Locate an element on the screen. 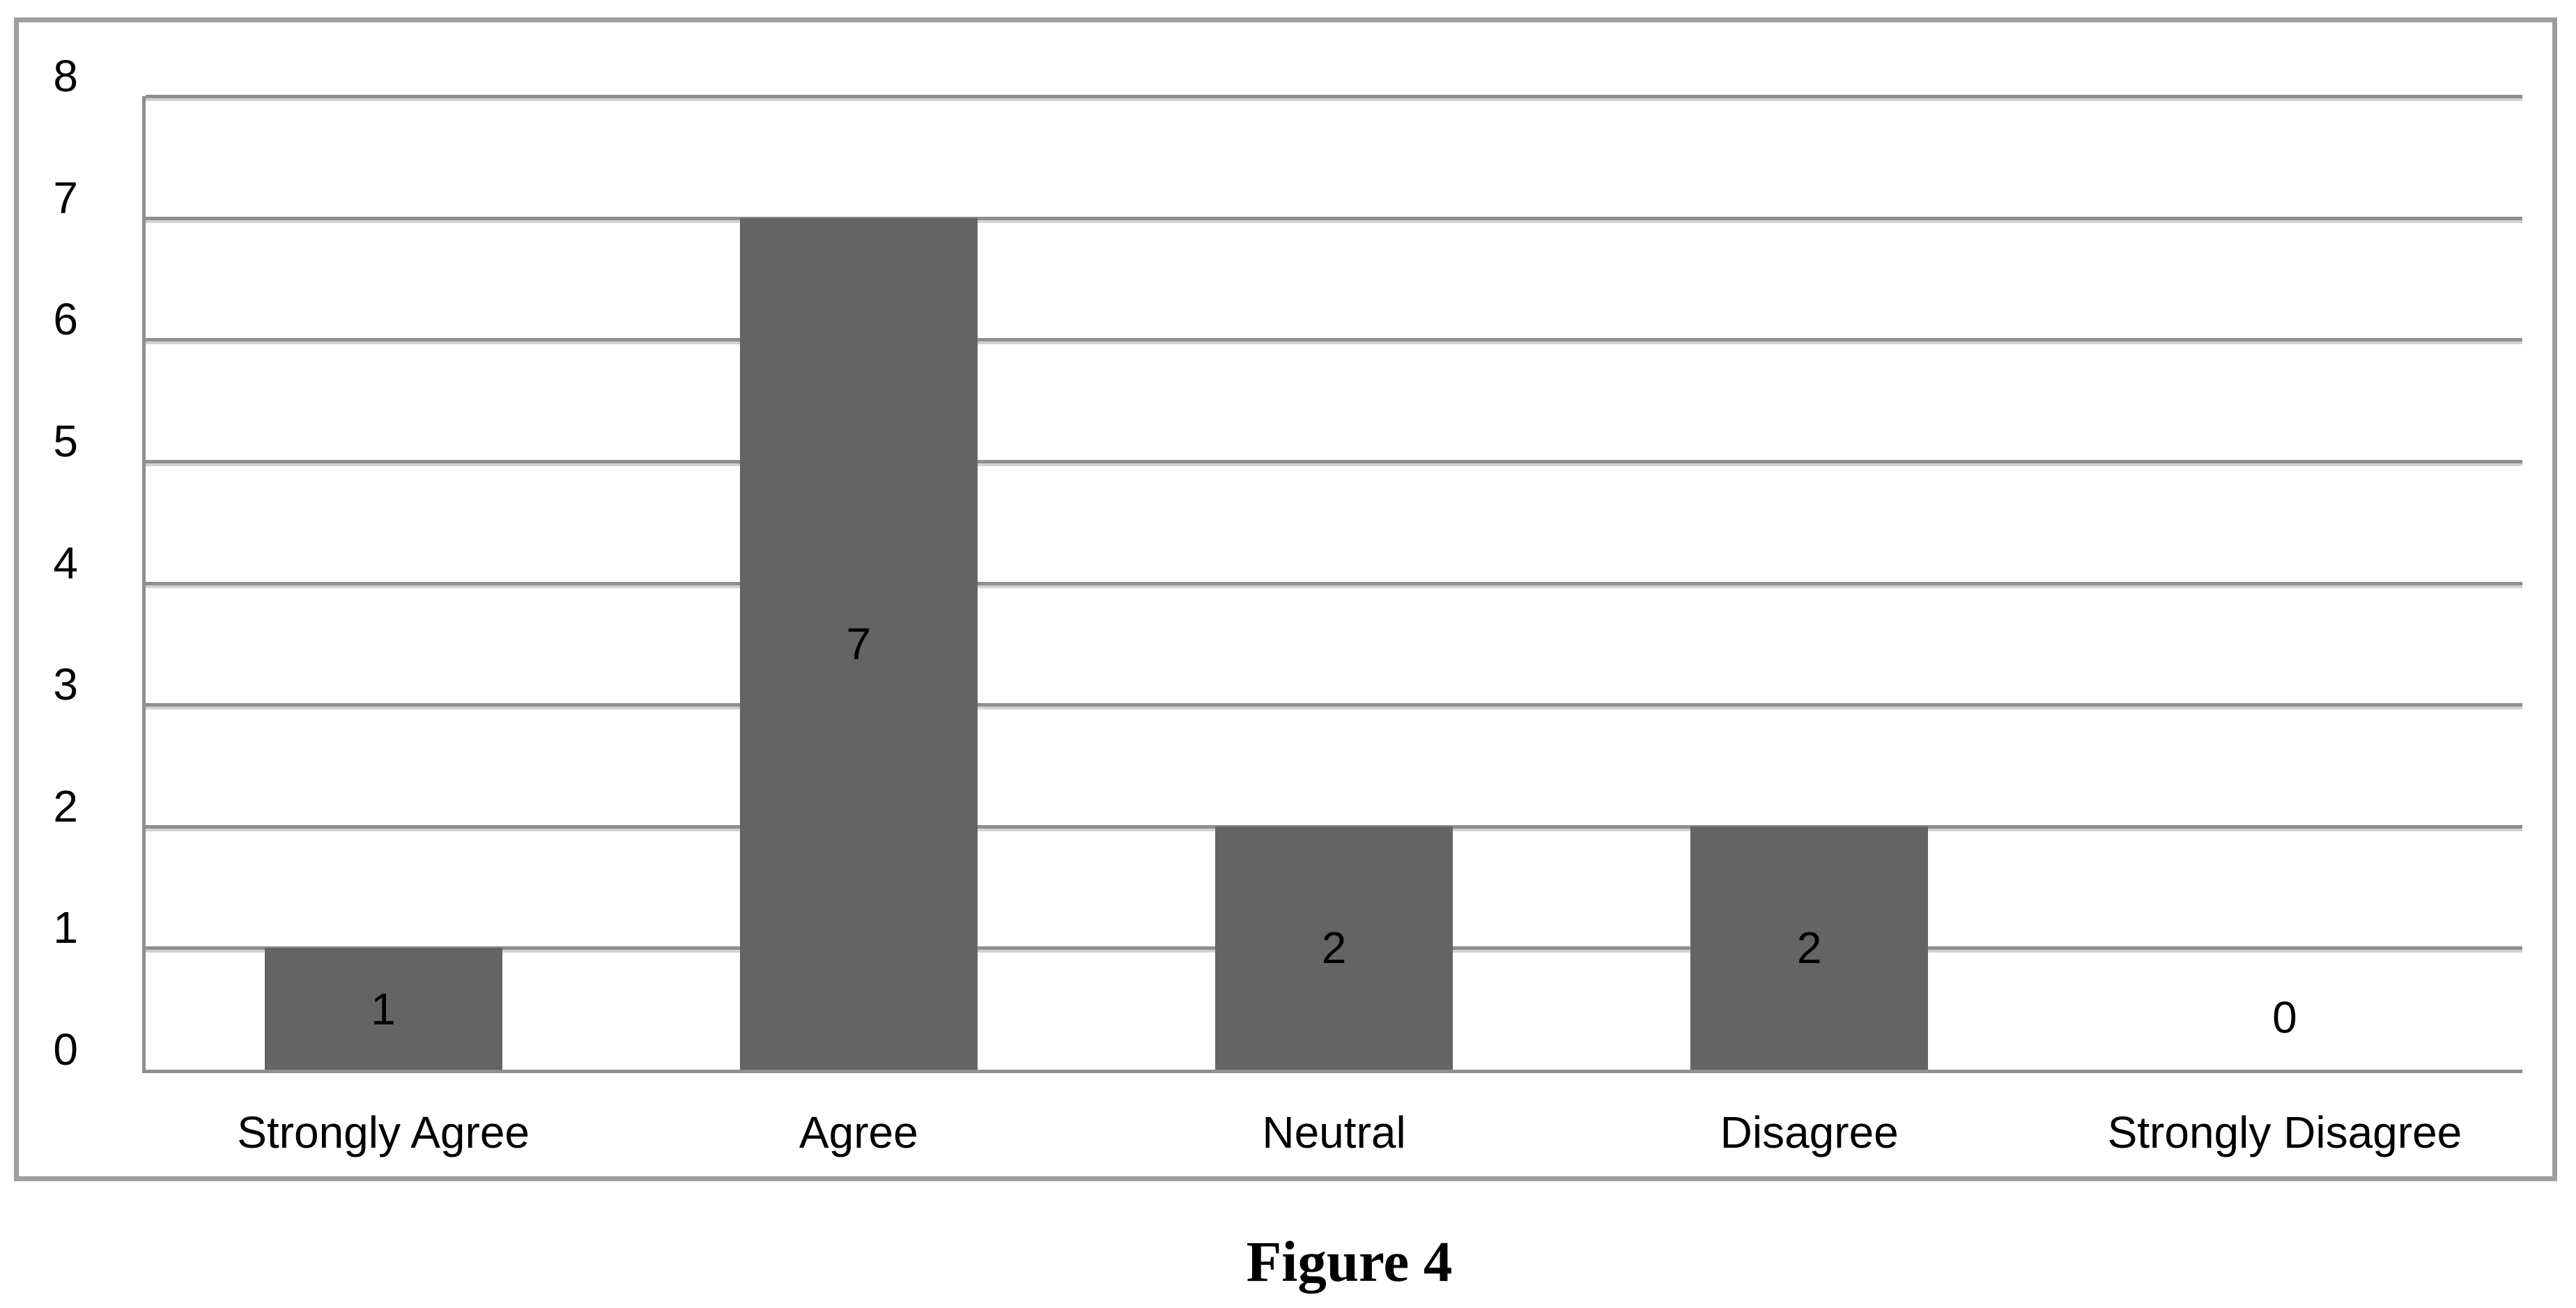  y-axis-label-0: 0 is located at coordinates (65, 1049).